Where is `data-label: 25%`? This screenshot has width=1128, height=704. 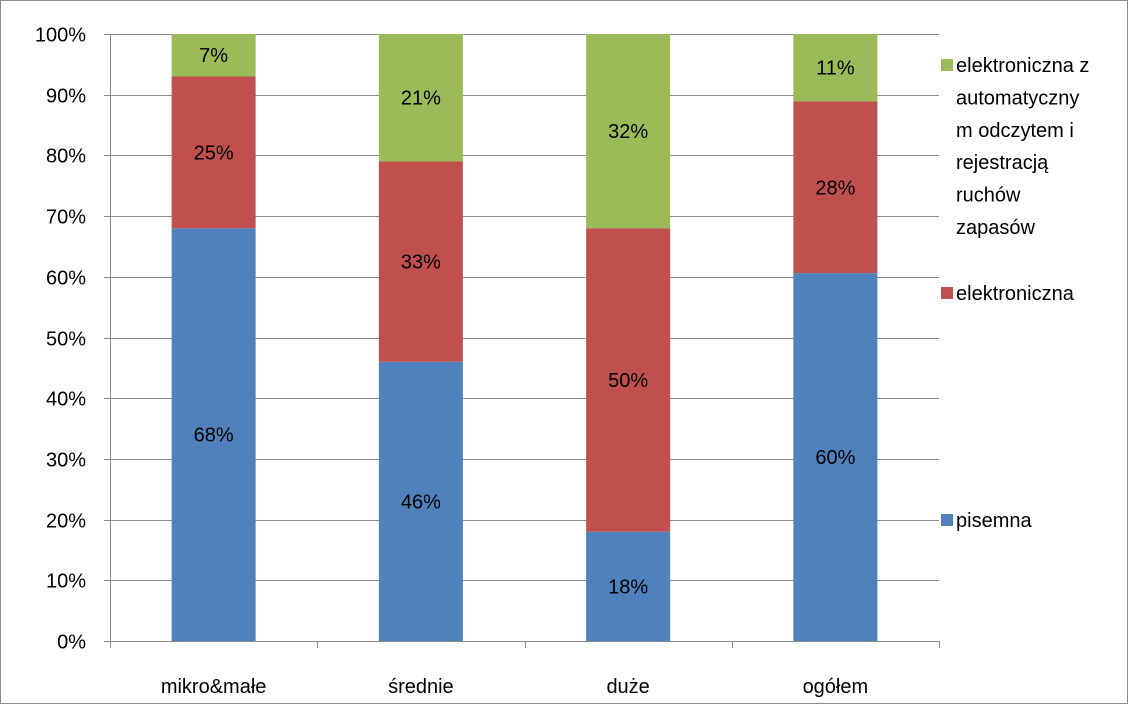 data-label: 25% is located at coordinates (214, 153).